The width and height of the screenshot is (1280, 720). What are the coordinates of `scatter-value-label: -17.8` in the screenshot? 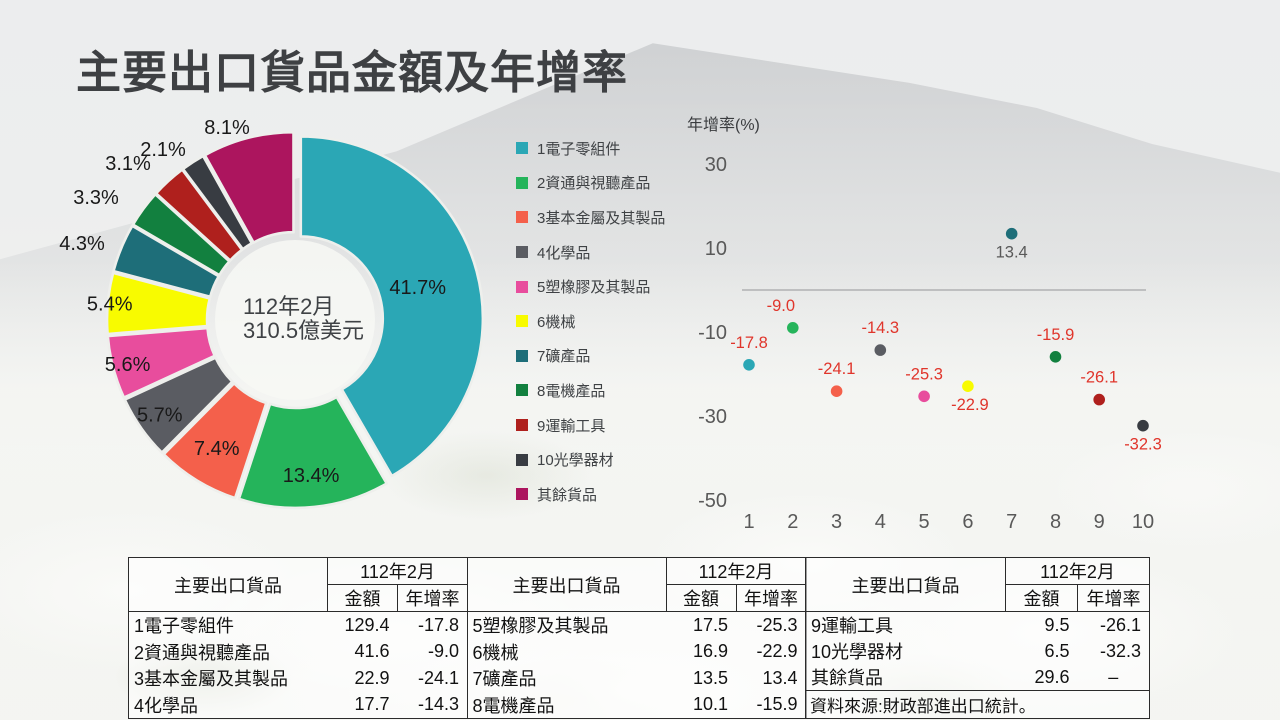 It's located at (749, 343).